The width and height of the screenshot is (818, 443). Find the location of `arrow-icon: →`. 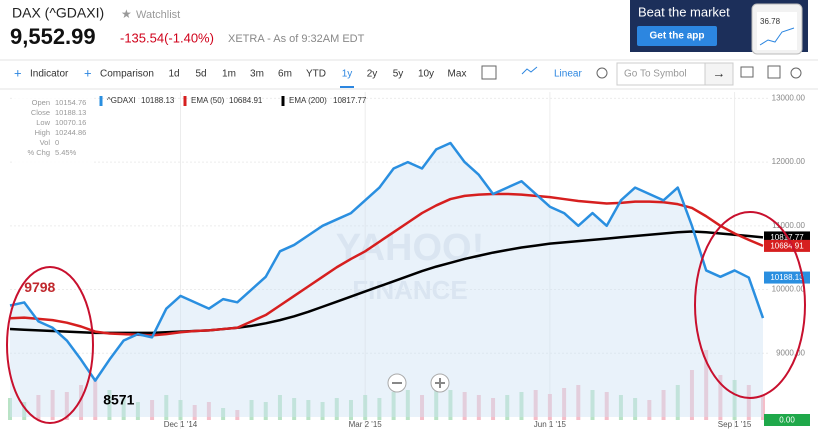

arrow-icon: → is located at coordinates (719, 72).